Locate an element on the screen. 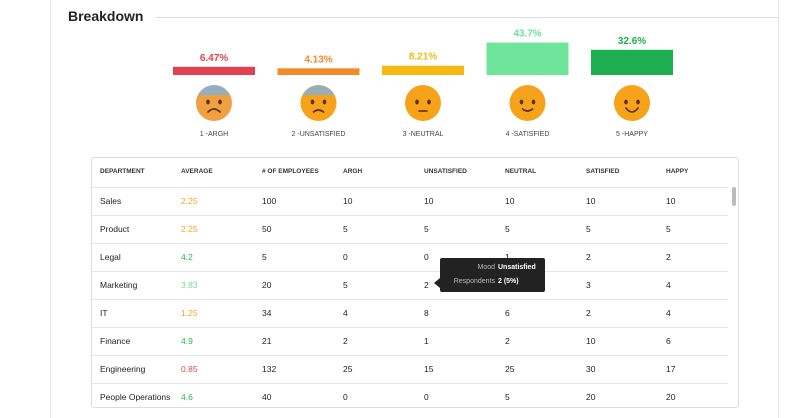 This screenshot has height=418, width=792. department-name: Product is located at coordinates (115, 229).